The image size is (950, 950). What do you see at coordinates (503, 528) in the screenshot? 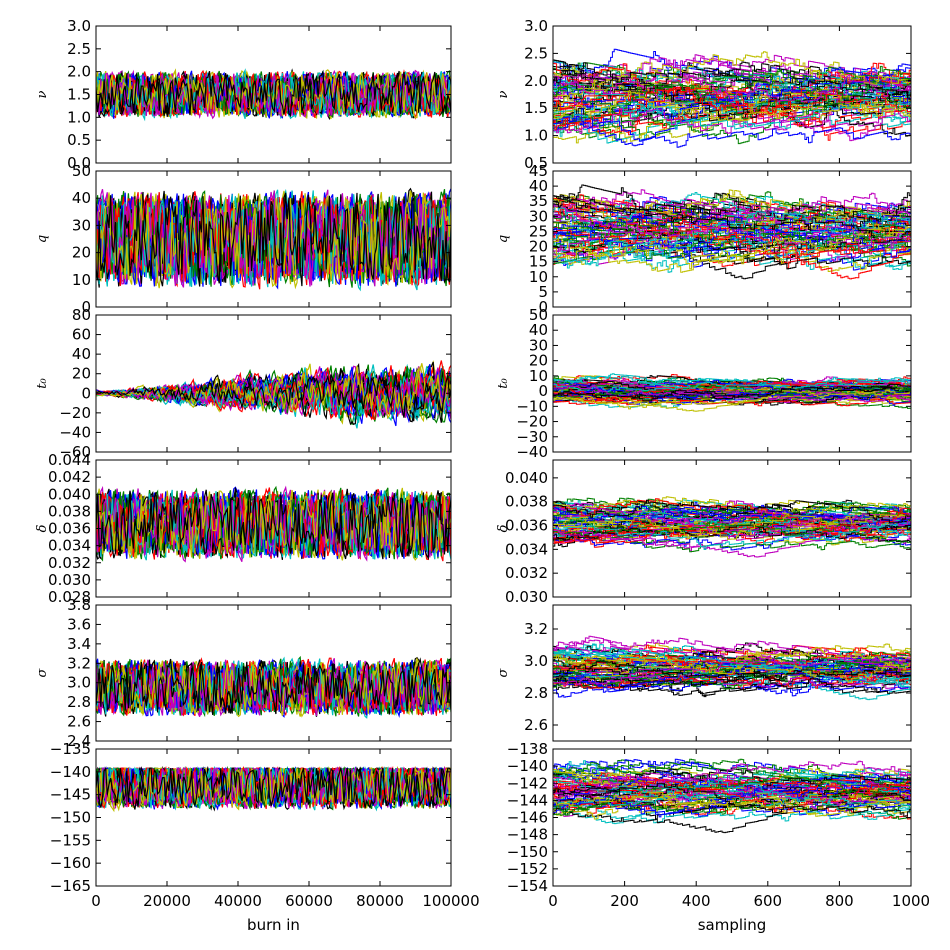
I see `y-axis-label: δ` at bounding box center [503, 528].